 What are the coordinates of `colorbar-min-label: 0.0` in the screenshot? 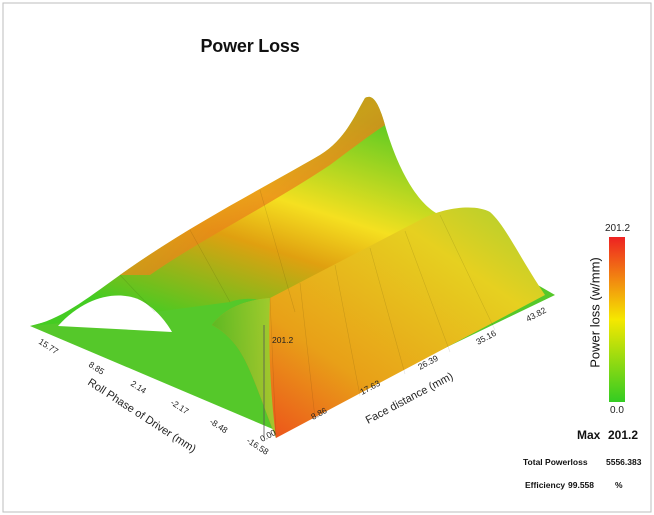 It's located at (617, 410).